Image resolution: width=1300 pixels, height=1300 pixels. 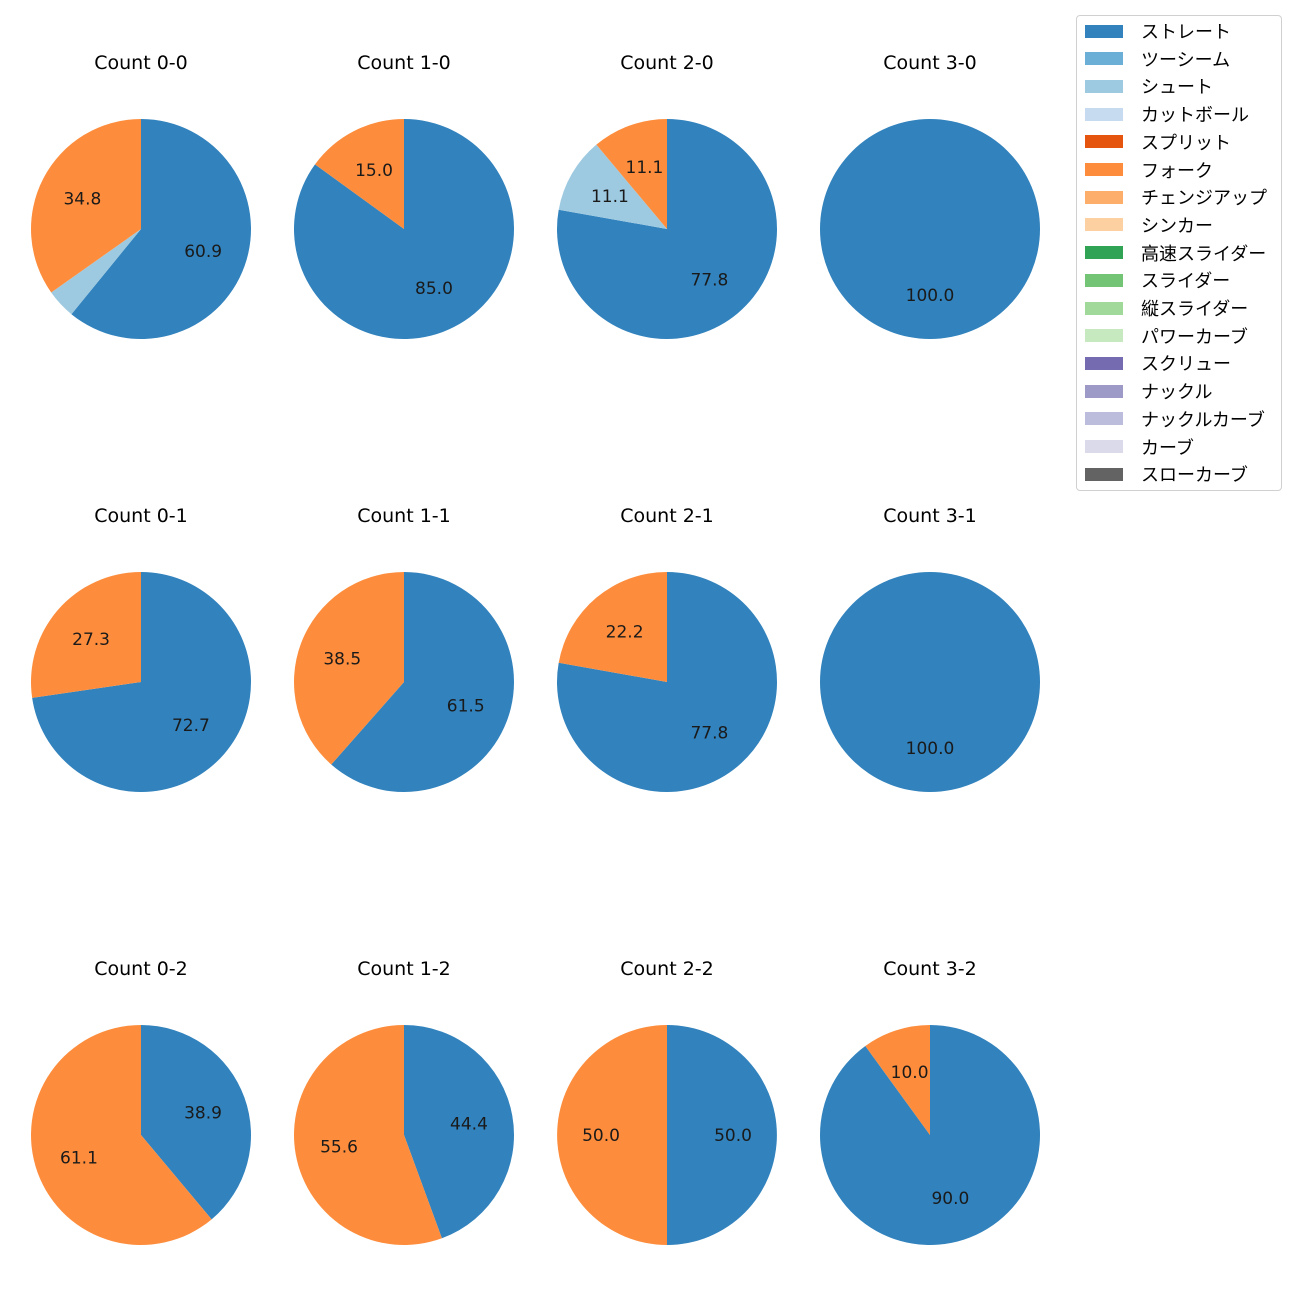 What do you see at coordinates (141, 516) in the screenshot?
I see `pie-title: Count 0-1` at bounding box center [141, 516].